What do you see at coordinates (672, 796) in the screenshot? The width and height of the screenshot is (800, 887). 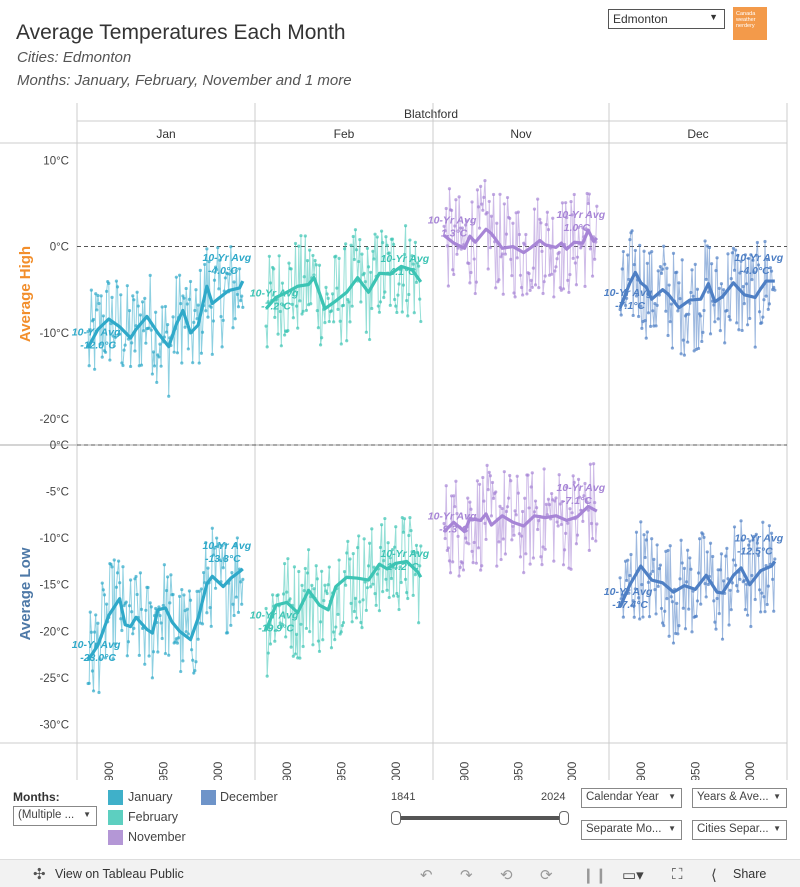 I see `chevron-down-icon: ▼` at bounding box center [672, 796].